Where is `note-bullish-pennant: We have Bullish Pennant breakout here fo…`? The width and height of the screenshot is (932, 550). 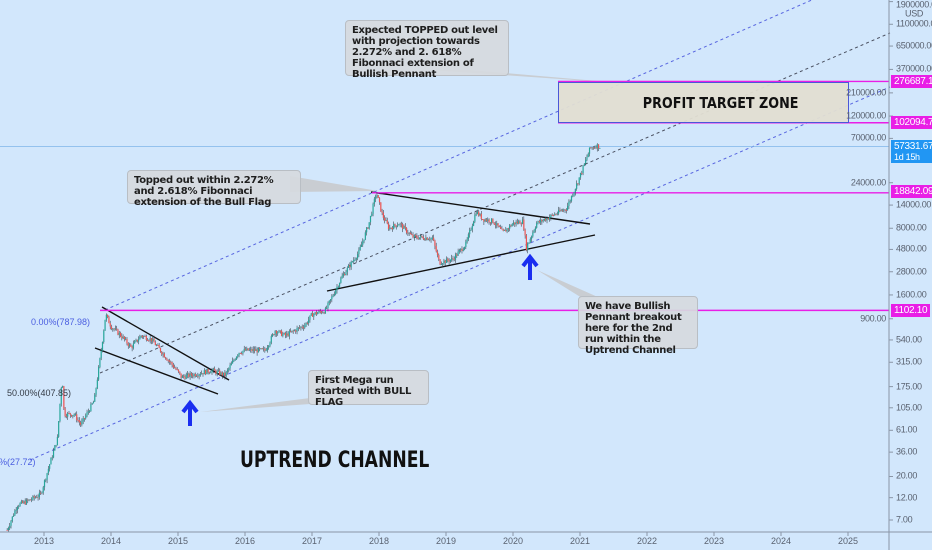
note-bullish-pennant: We have Bullish Pennant breakout here fo… is located at coordinates (638, 326).